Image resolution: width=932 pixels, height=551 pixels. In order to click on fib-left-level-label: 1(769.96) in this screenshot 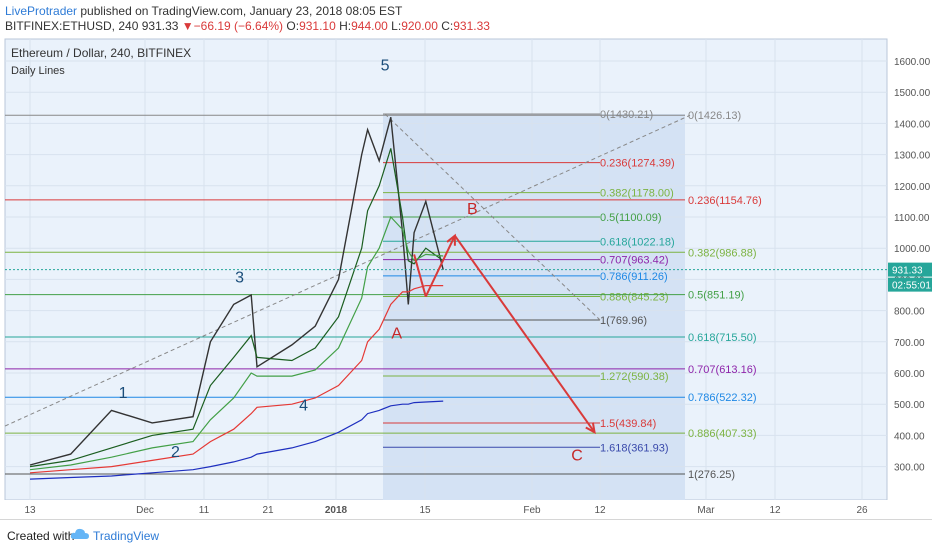, I will do `click(623, 321)`.